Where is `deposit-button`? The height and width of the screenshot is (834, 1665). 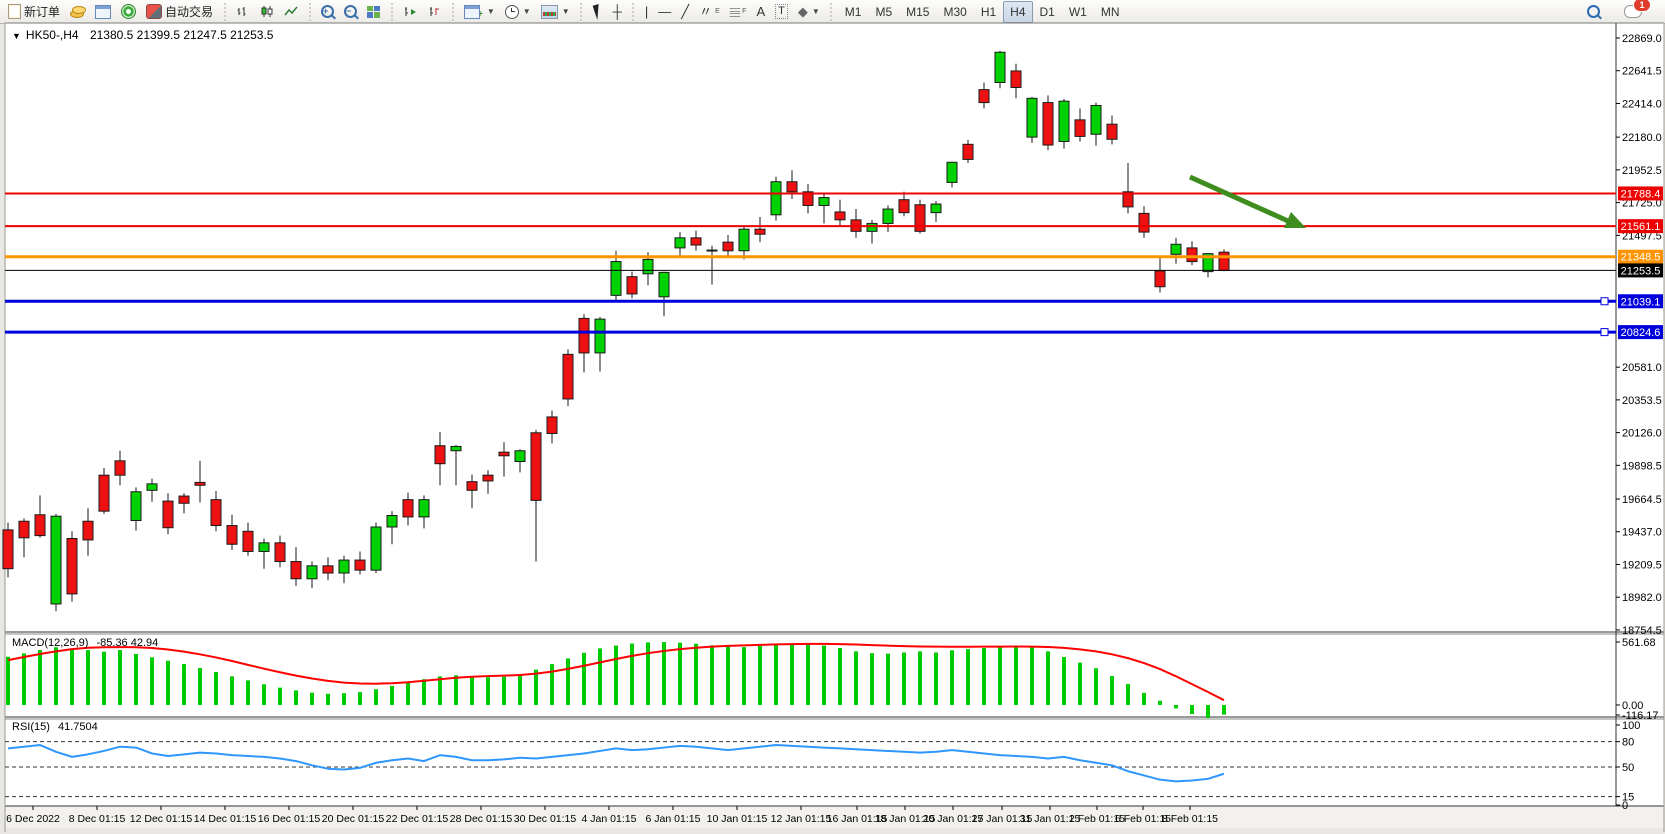
deposit-button is located at coordinates (77, 12).